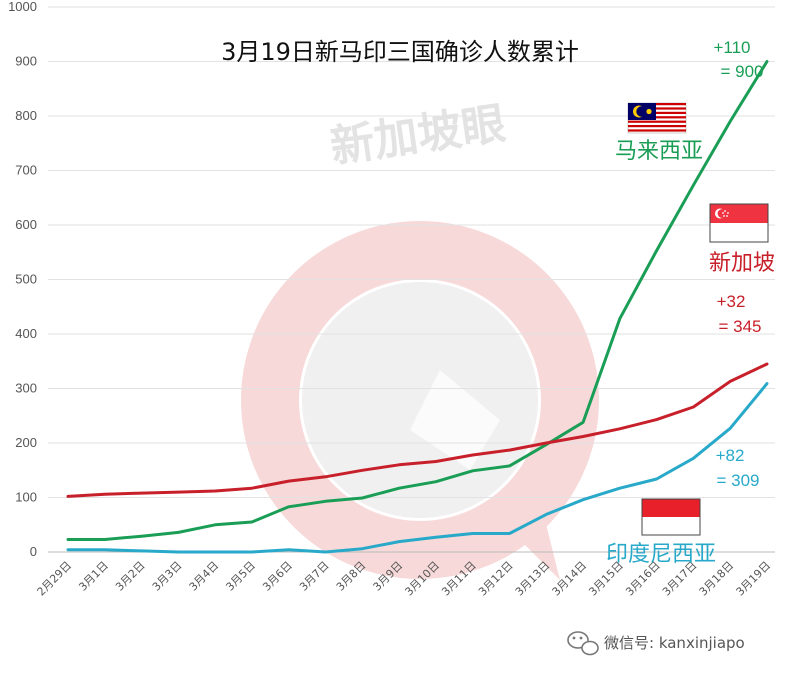 This screenshot has width=800, height=680. What do you see at coordinates (26, 442) in the screenshot?
I see `y-tick-label: 200` at bounding box center [26, 442].